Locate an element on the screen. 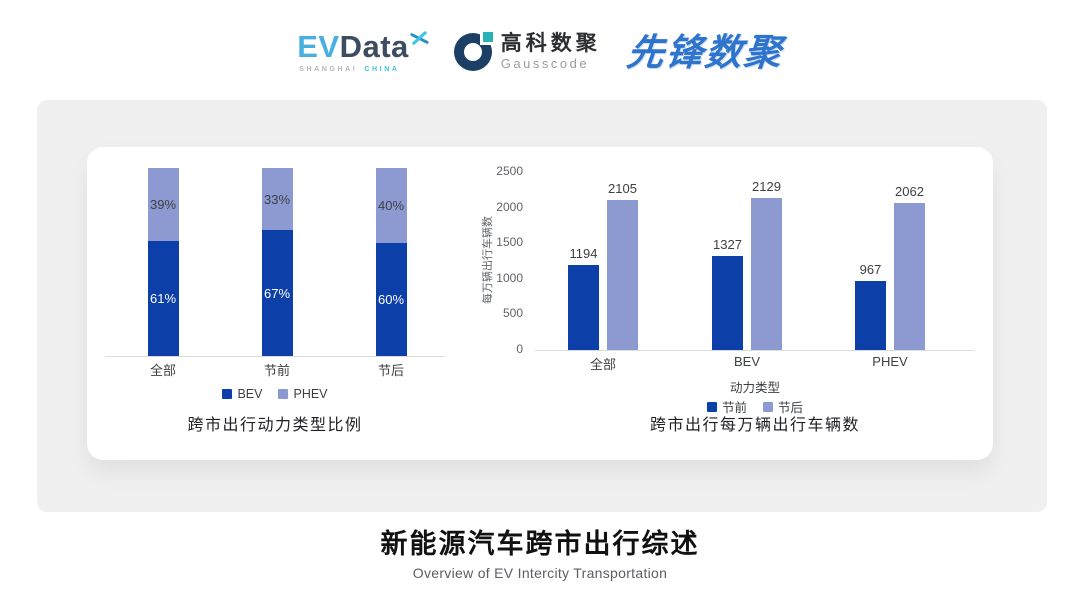 This screenshot has height=608, width=1080. gausscode-accent-square is located at coordinates (487, 37).